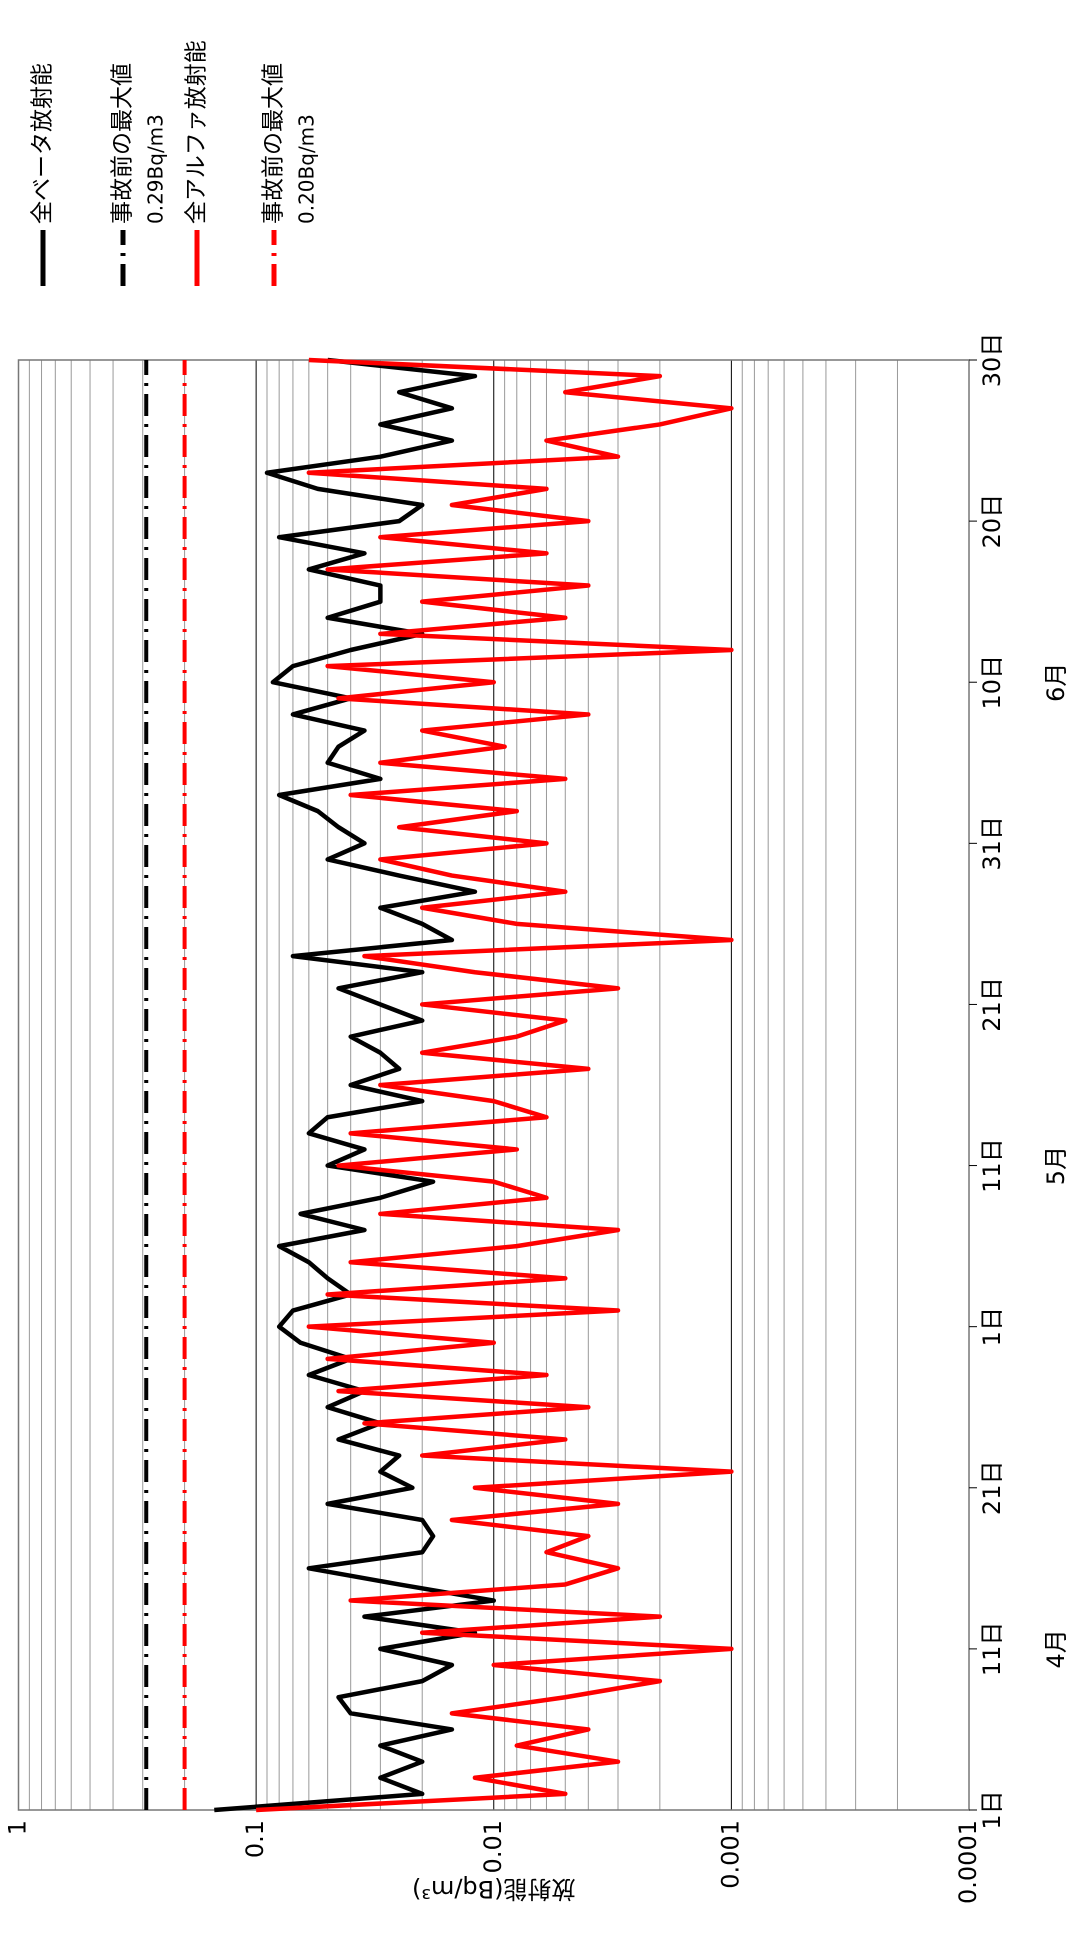  I want to click on x-tick-label: 10日, so click(992, 682).